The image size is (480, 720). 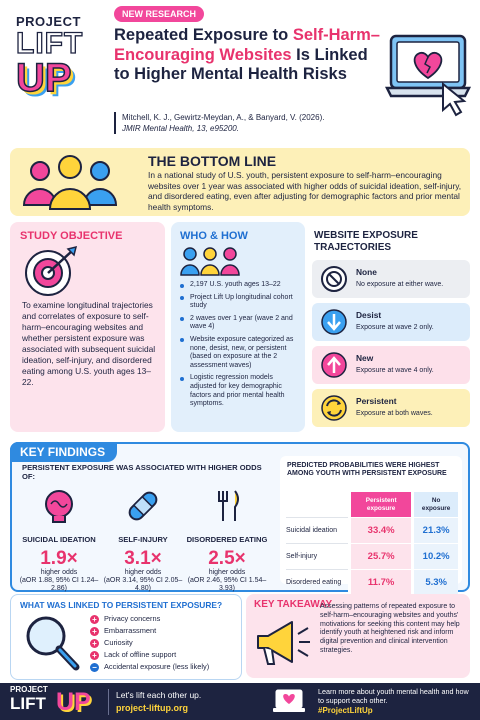 I want to click on trajectory-item: New Exposure at wave 4 only., so click(x=391, y=365).